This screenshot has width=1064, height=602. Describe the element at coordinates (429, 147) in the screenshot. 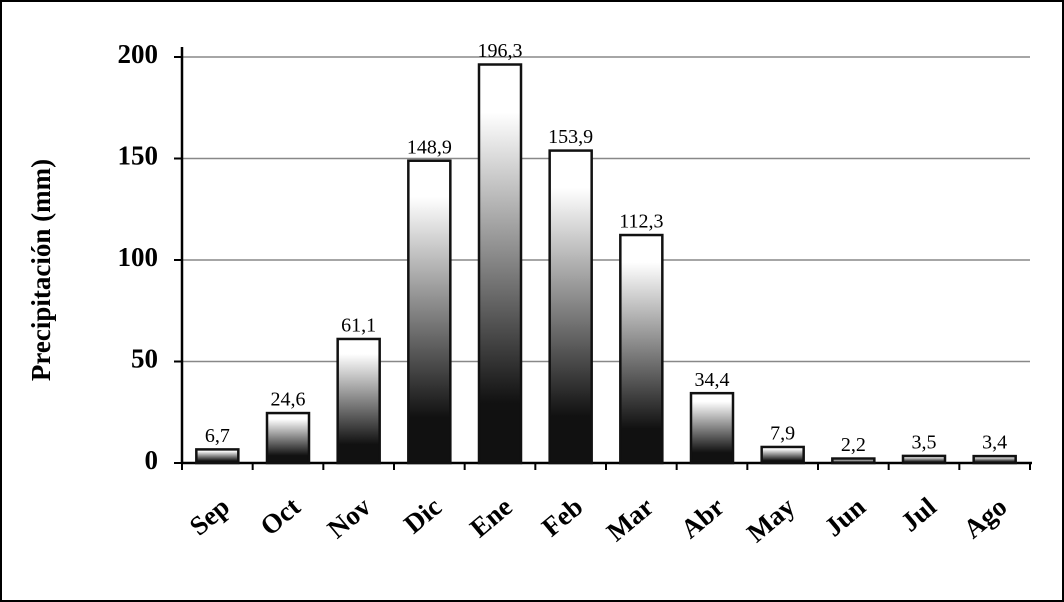

I see `value-label: 148,9` at that location.